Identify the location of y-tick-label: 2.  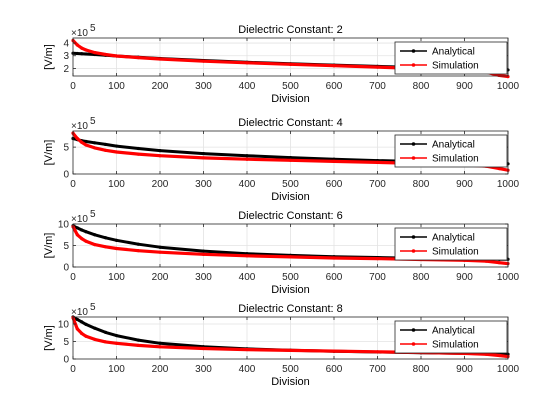
(66, 69).